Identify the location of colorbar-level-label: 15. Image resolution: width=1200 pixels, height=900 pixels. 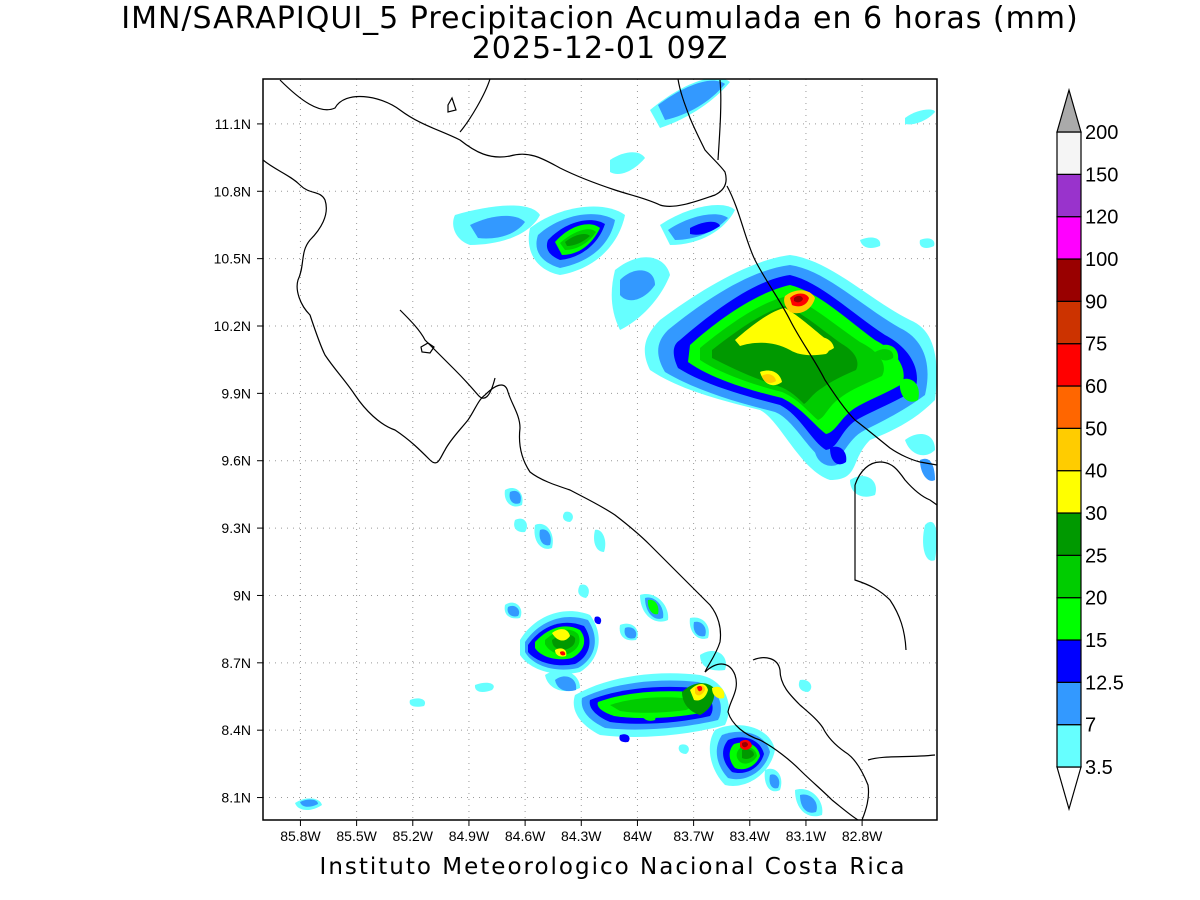
(1096, 641).